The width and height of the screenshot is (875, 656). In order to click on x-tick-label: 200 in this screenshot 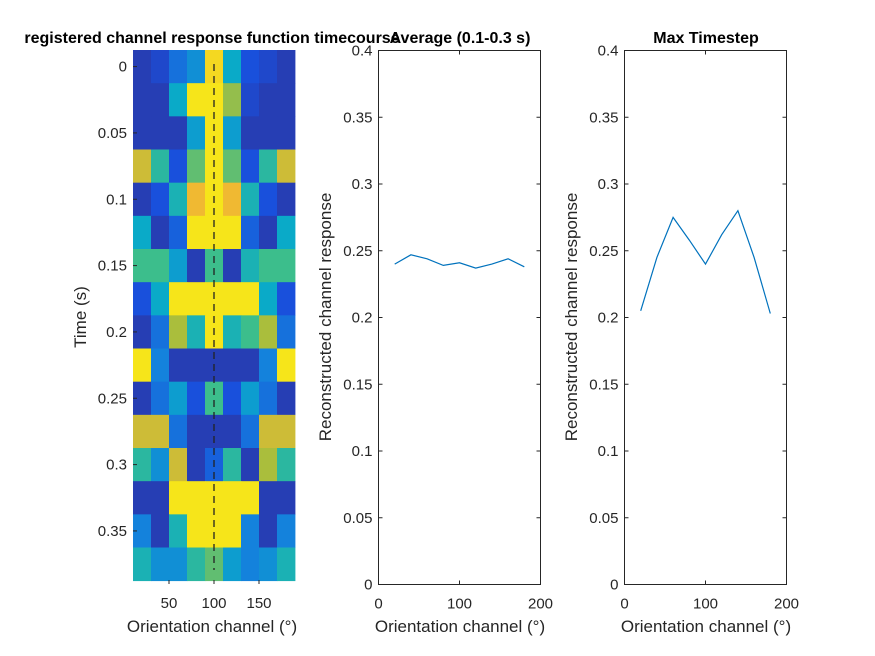, I will do `click(786, 604)`.